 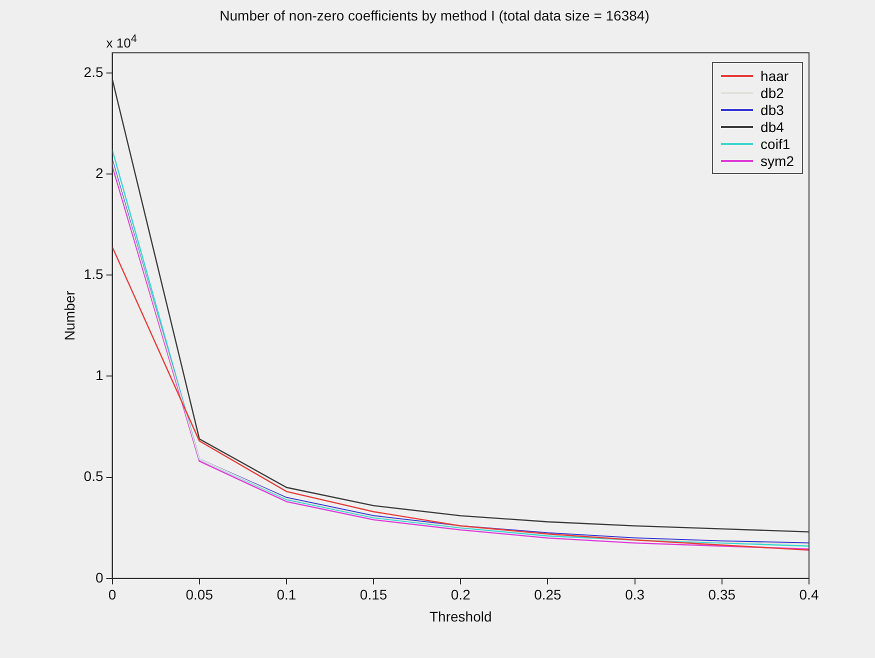 What do you see at coordinates (460, 594) in the screenshot?
I see `x-tick-label: 0.2` at bounding box center [460, 594].